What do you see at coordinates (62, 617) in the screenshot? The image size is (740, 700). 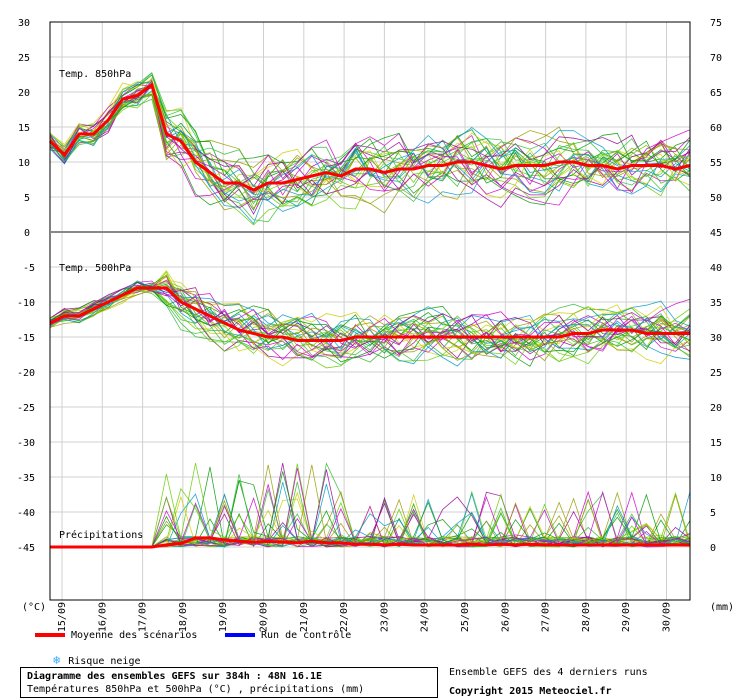 I see `x-tick-label: 15/09` at bounding box center [62, 617].